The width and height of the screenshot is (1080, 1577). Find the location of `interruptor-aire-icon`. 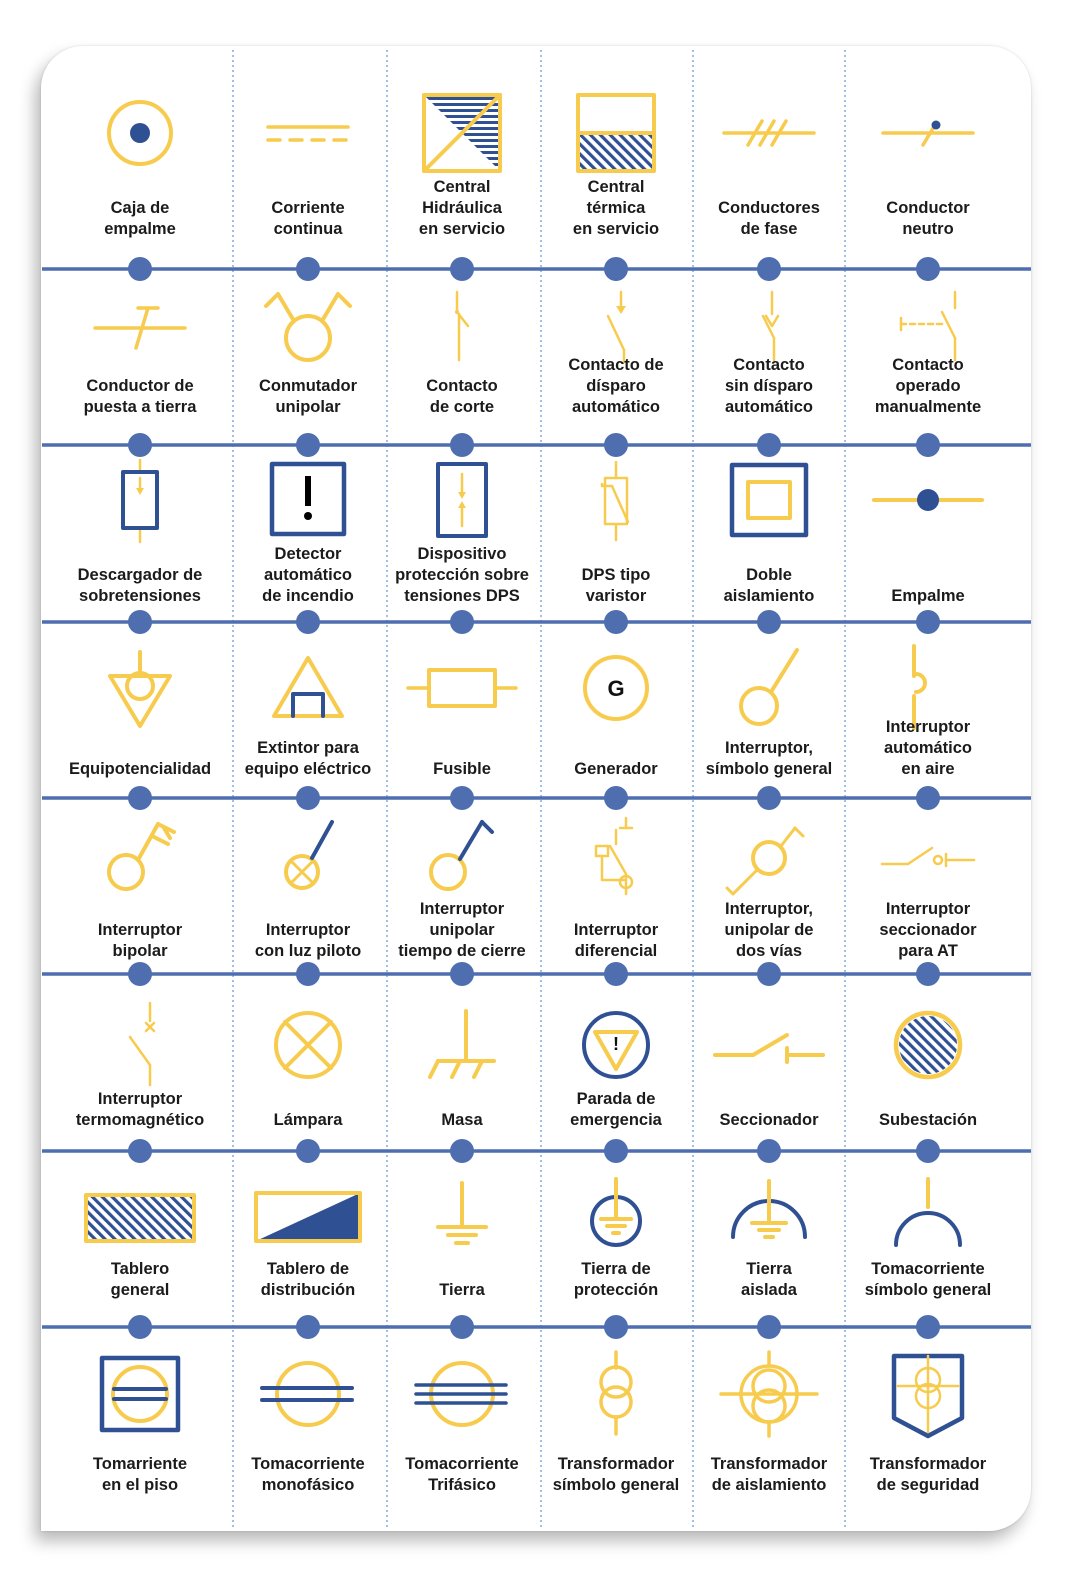

interruptor-aire-icon is located at coordinates (919, 687).